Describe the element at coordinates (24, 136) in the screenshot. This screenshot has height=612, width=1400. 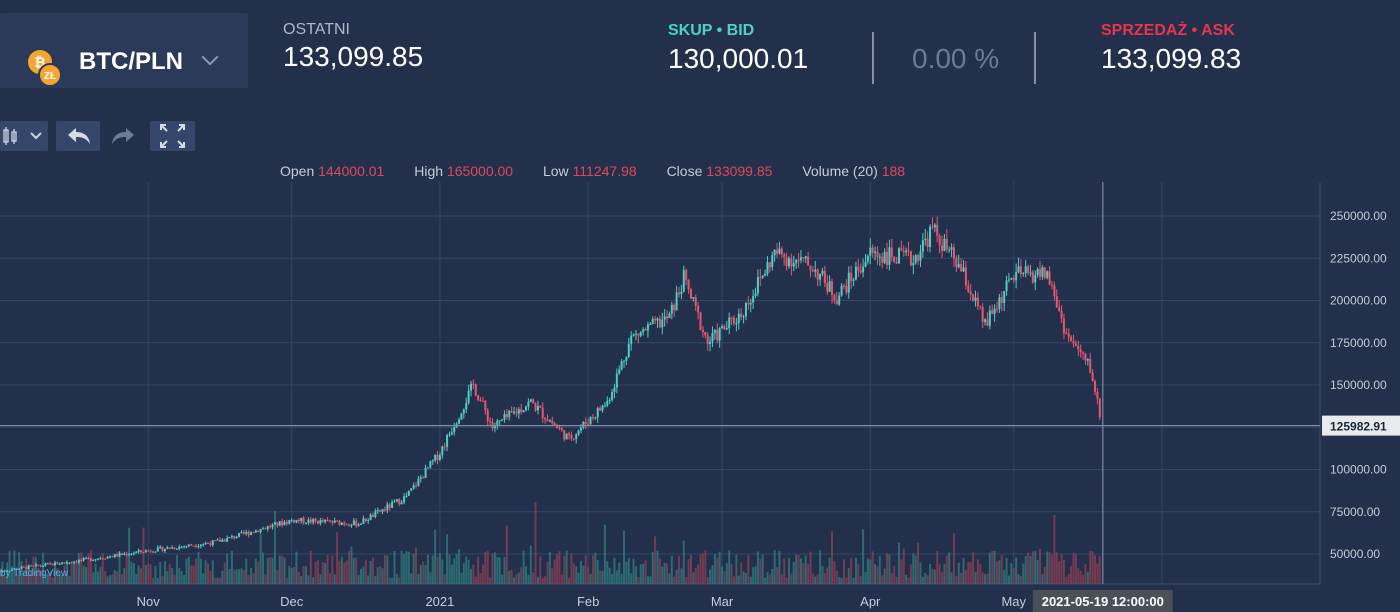
I see `chart-type-dropdown` at that location.